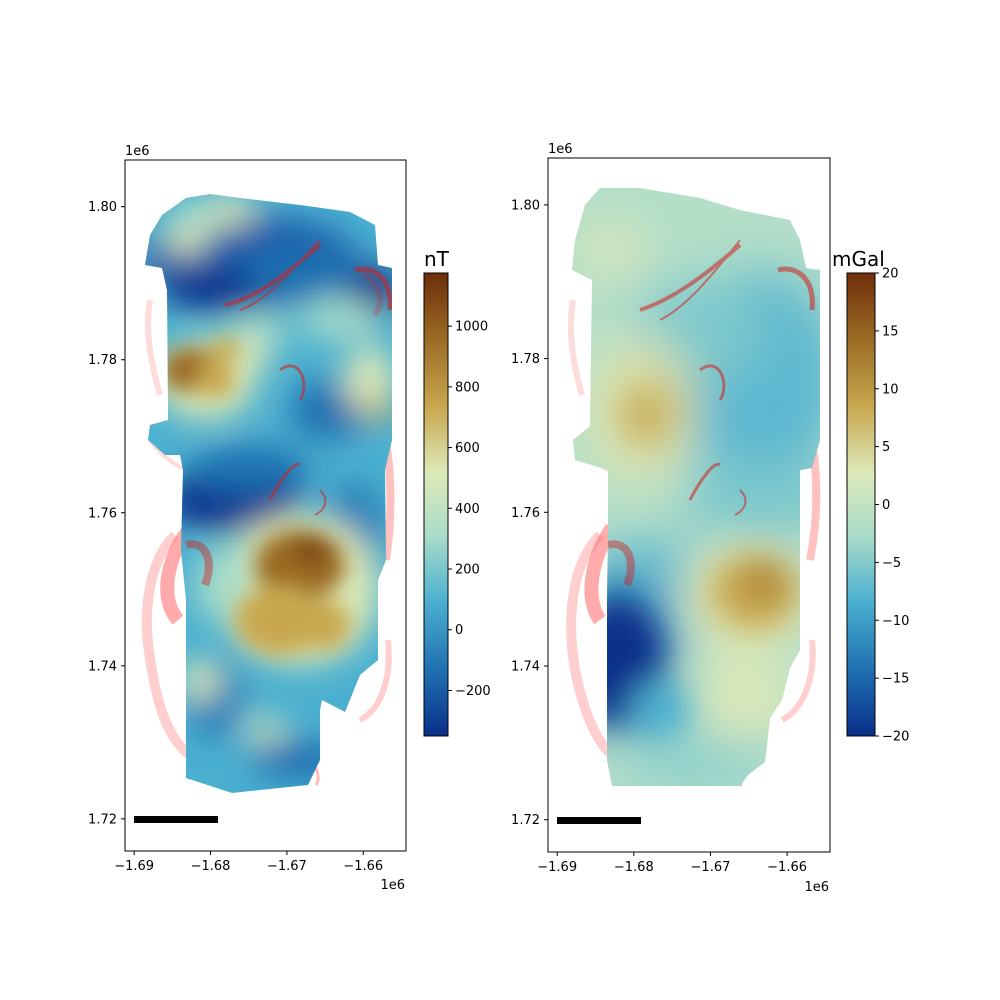 This screenshot has height=1000, width=1000. What do you see at coordinates (886, 447) in the screenshot?
I see `colorbar-tick-label: 5` at bounding box center [886, 447].